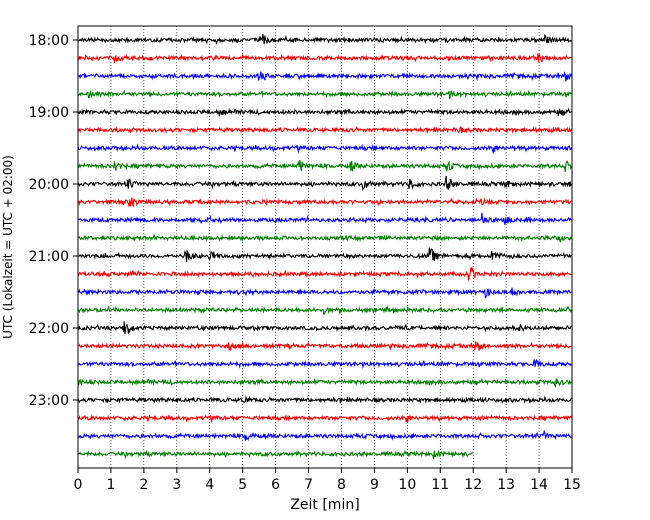  Describe the element at coordinates (8, 247) in the screenshot. I see `y-axis-title: UTC (Lokalzeit = UTC + 02:00)` at that location.